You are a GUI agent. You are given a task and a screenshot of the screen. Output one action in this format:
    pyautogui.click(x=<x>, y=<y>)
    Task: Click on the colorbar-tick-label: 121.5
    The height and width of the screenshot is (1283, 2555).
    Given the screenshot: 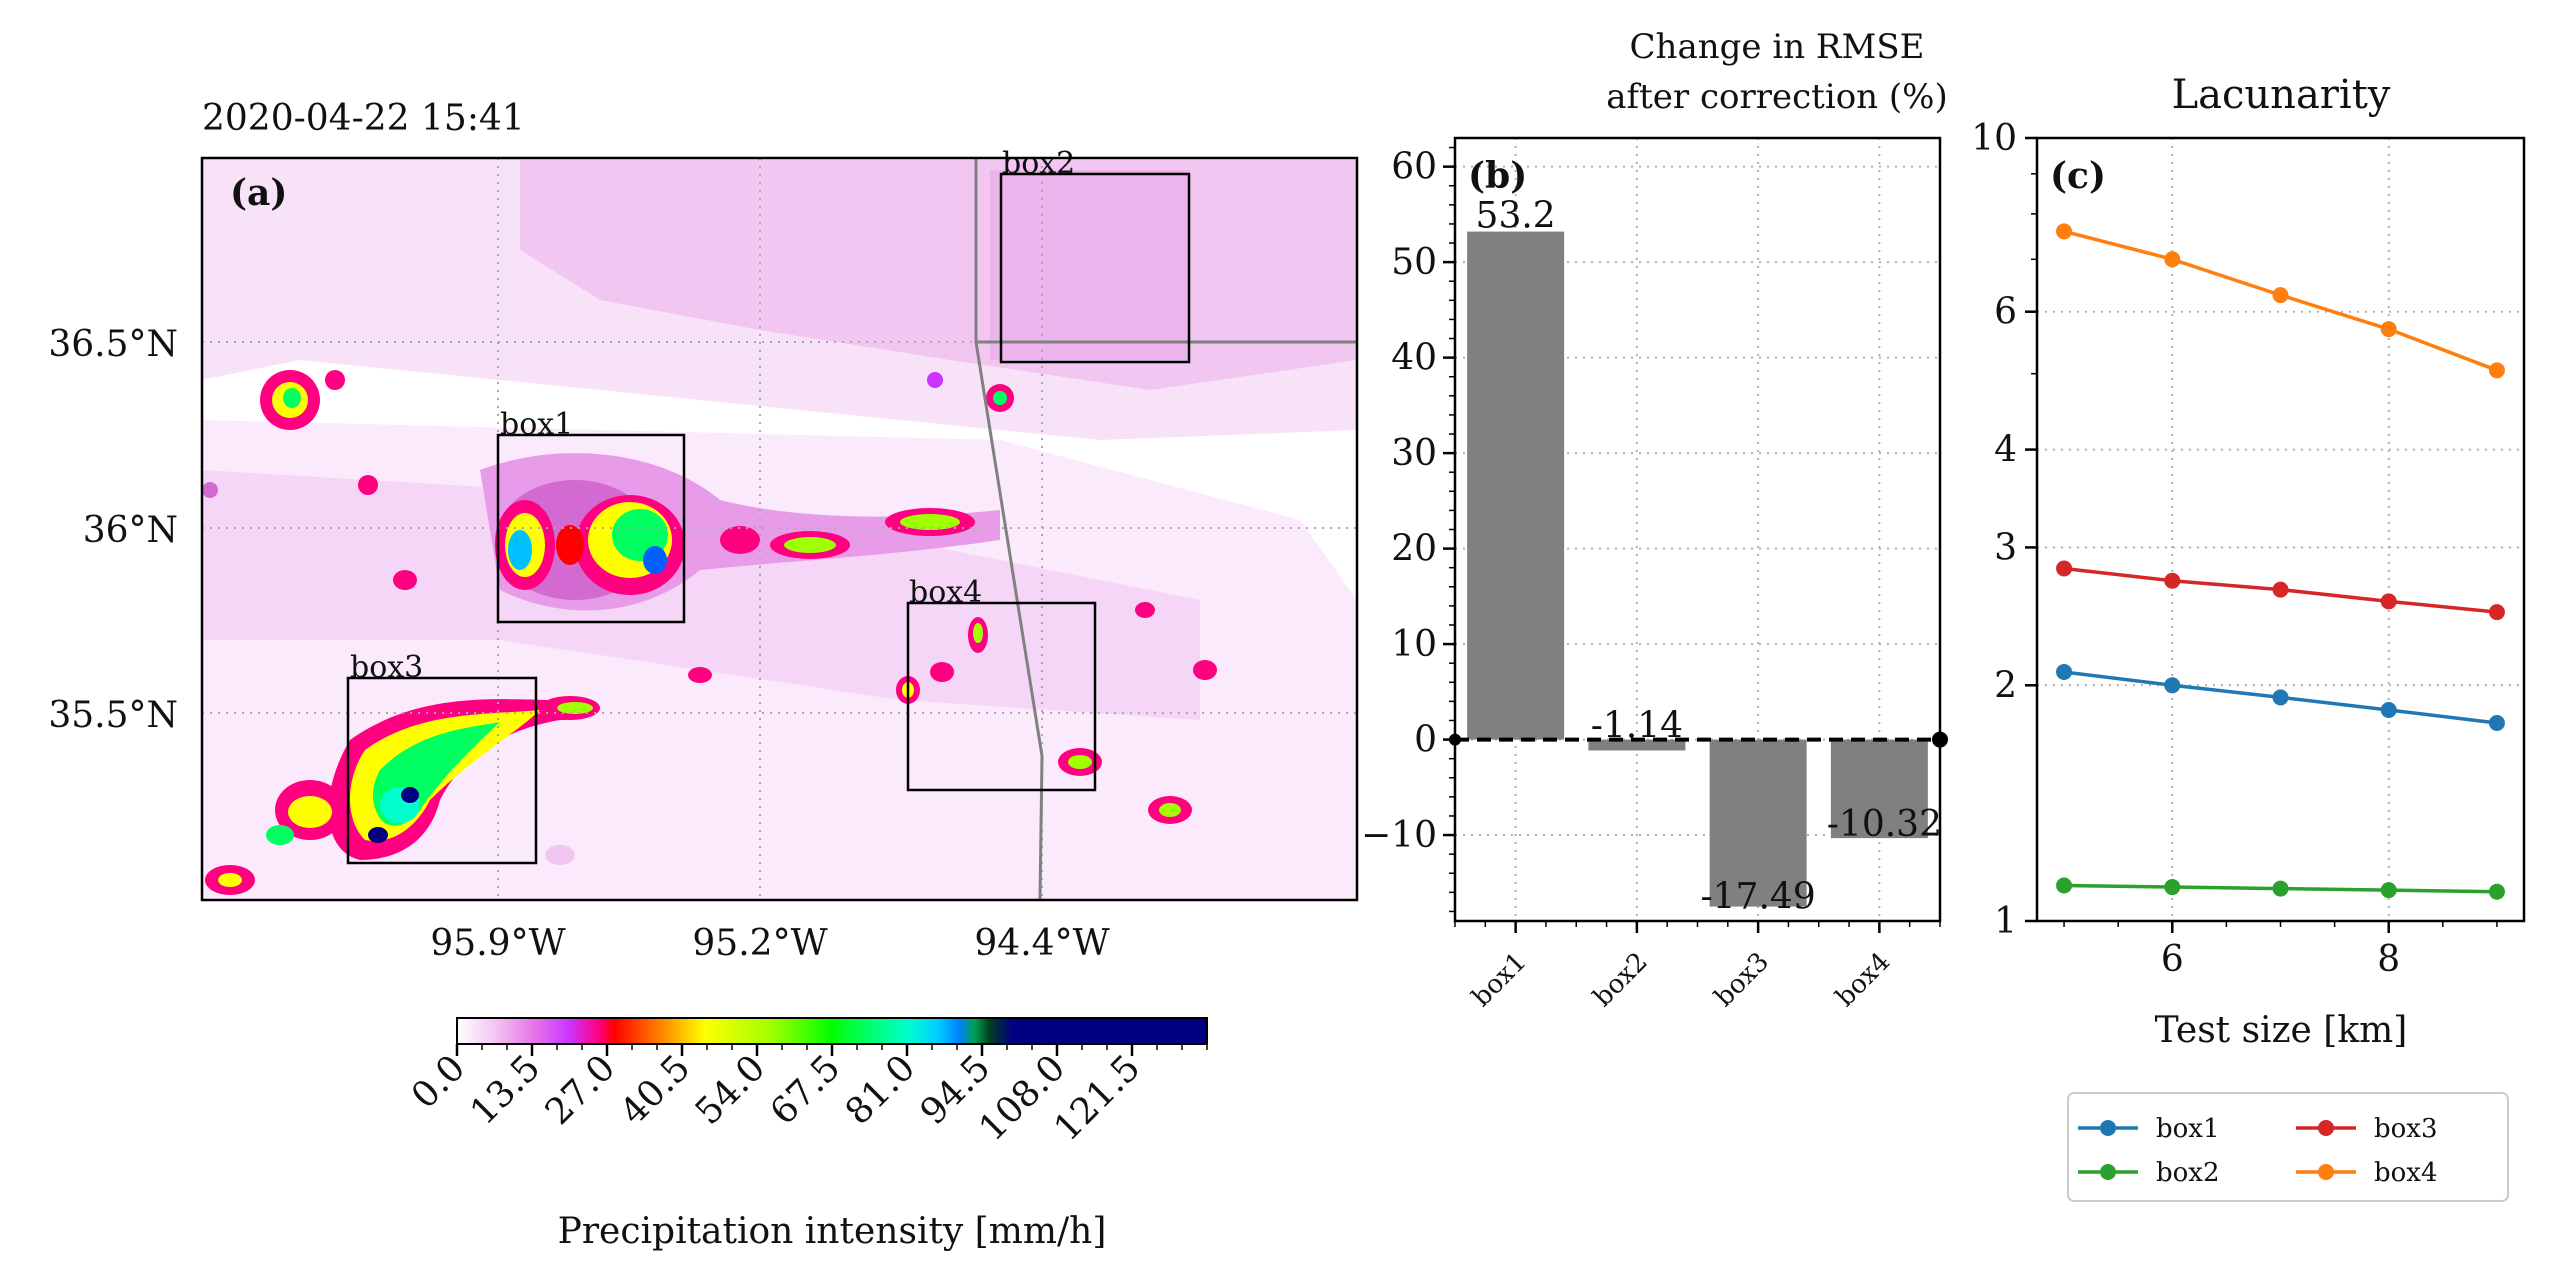 What is the action you would take?
    pyautogui.click(x=1097, y=1098)
    